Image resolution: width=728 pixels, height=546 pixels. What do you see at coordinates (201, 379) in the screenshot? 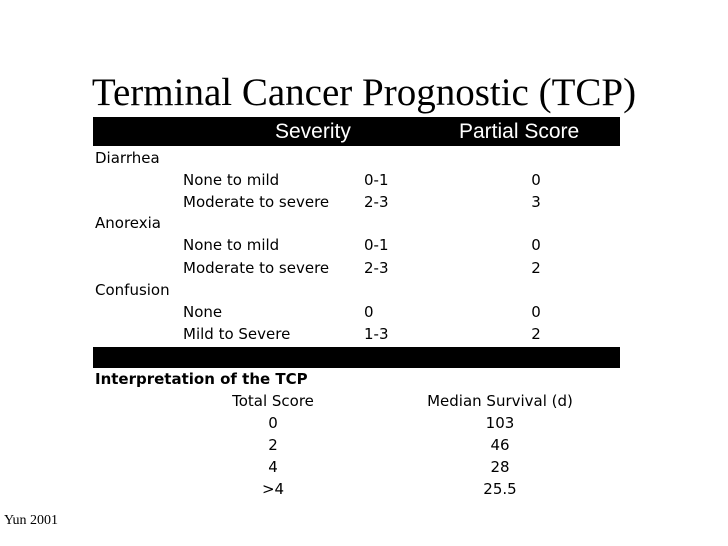
I see `interpretation-title: Interpretation of the TCP` at bounding box center [201, 379].